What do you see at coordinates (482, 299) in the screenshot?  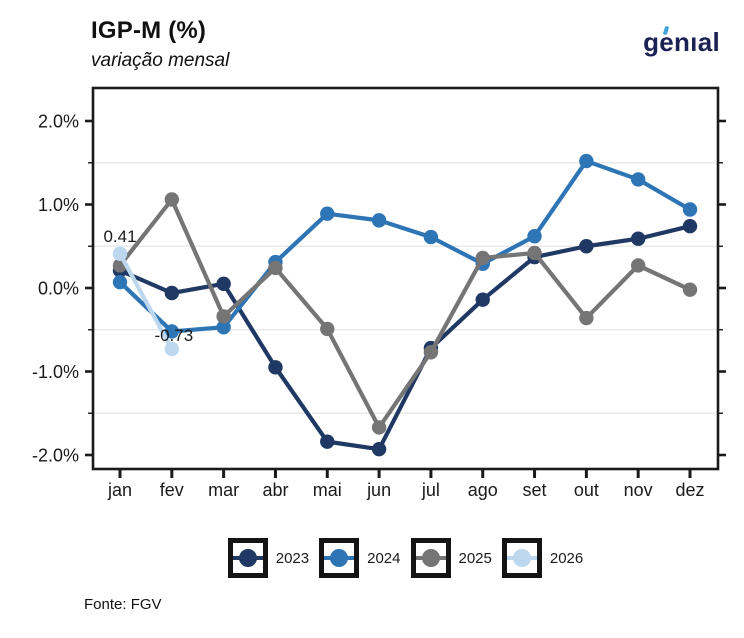 I see `point-2023-ago` at bounding box center [482, 299].